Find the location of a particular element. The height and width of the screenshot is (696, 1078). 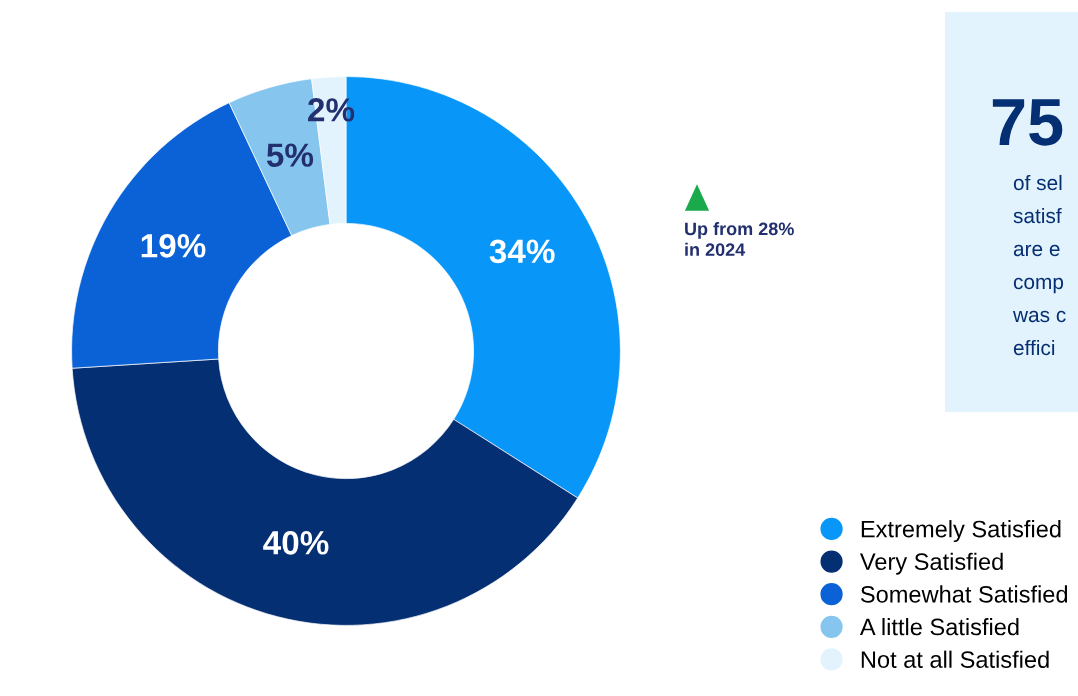

legend-label: Somewhat Satisfied is located at coordinates (964, 594).